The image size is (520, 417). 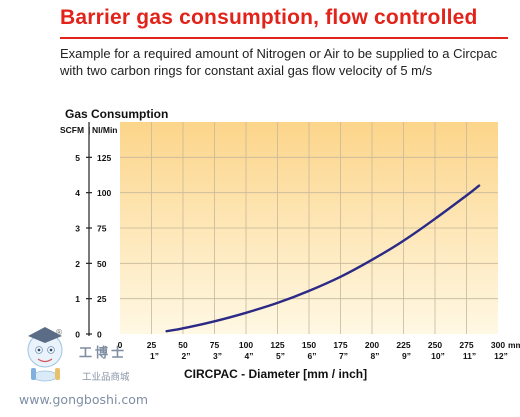 I want to click on x-tick-label-mm: 225, so click(x=403, y=345).